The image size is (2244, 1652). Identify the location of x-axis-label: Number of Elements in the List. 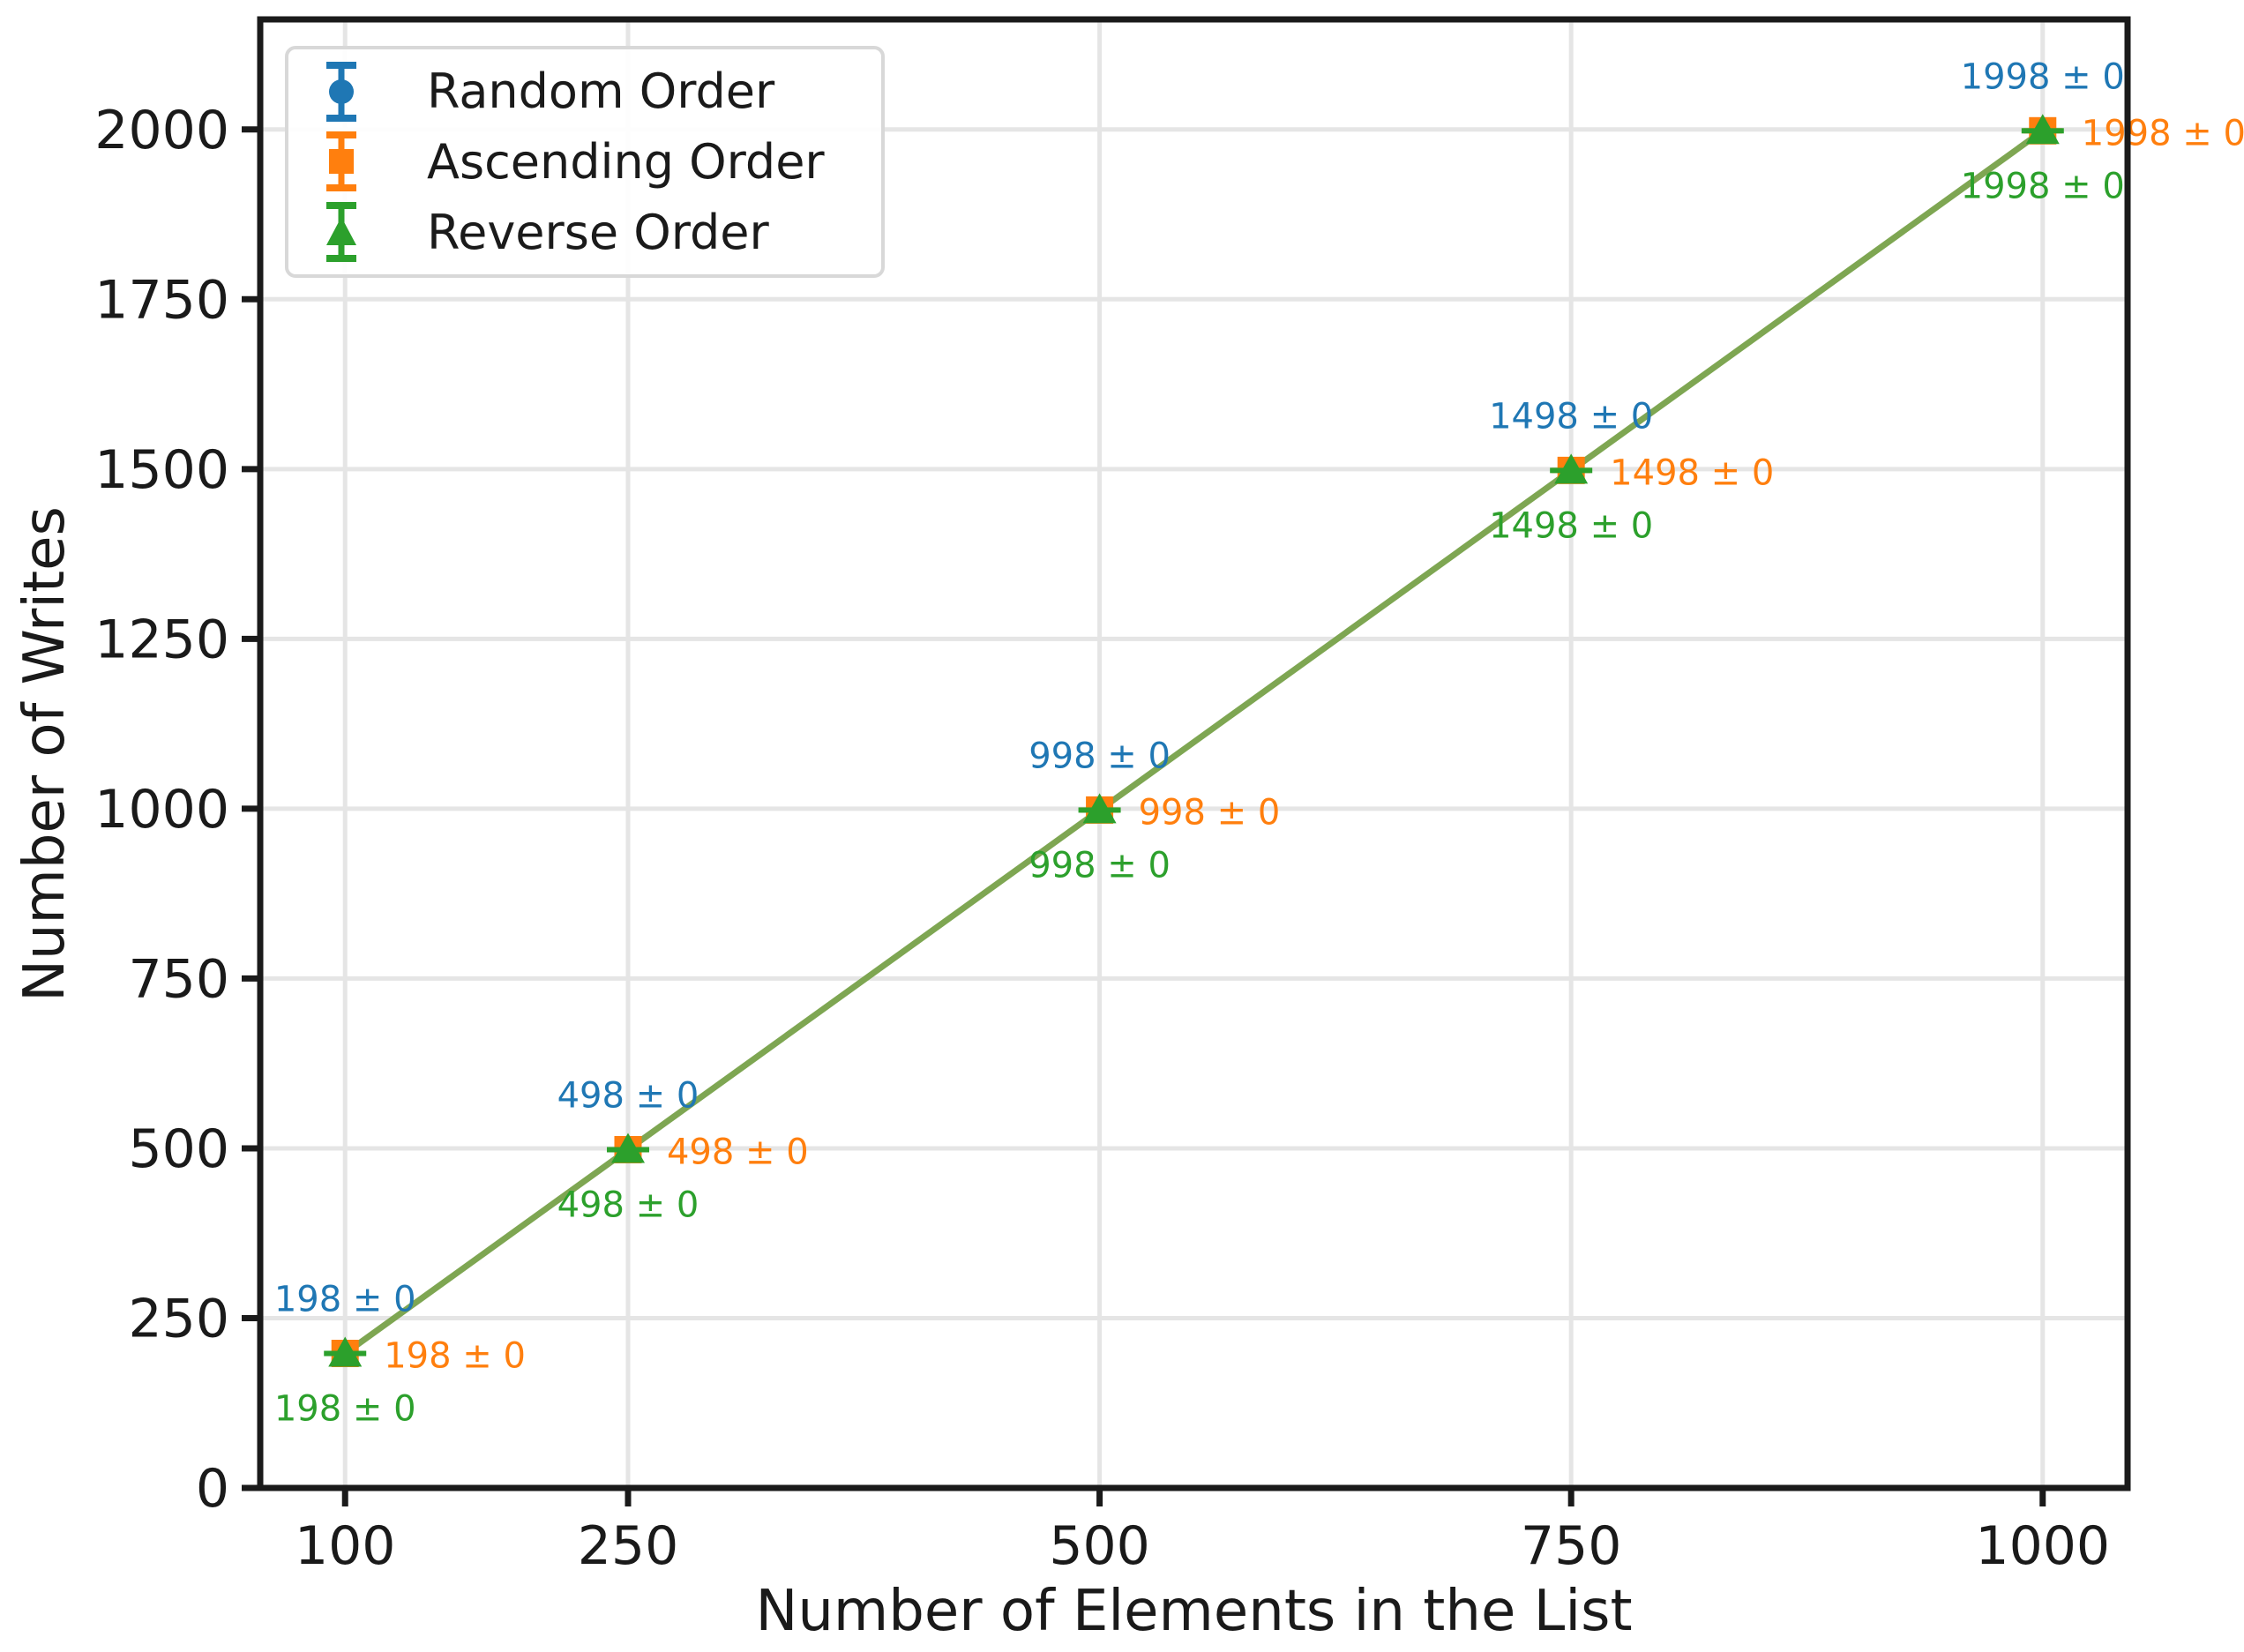
(1194, 1611).